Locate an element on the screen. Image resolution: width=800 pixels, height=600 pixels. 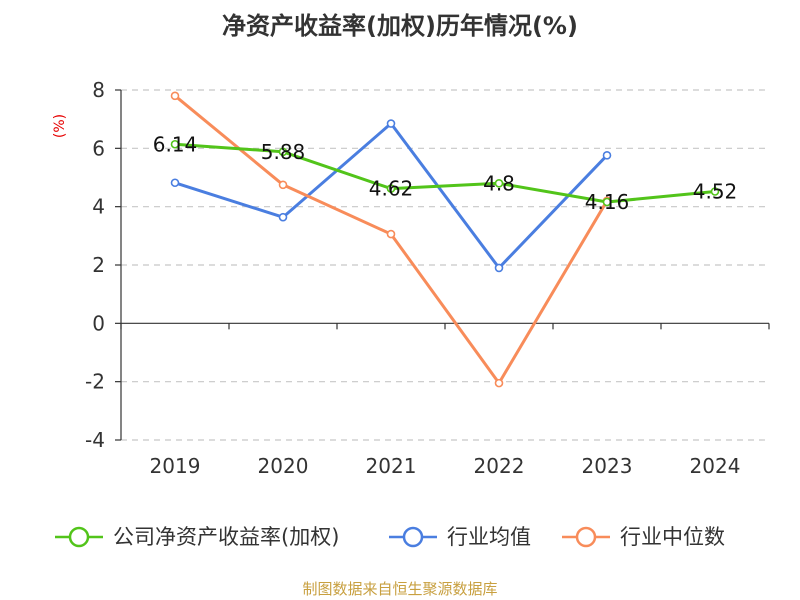
y-tick-label: 8 is located at coordinates (98, 90).